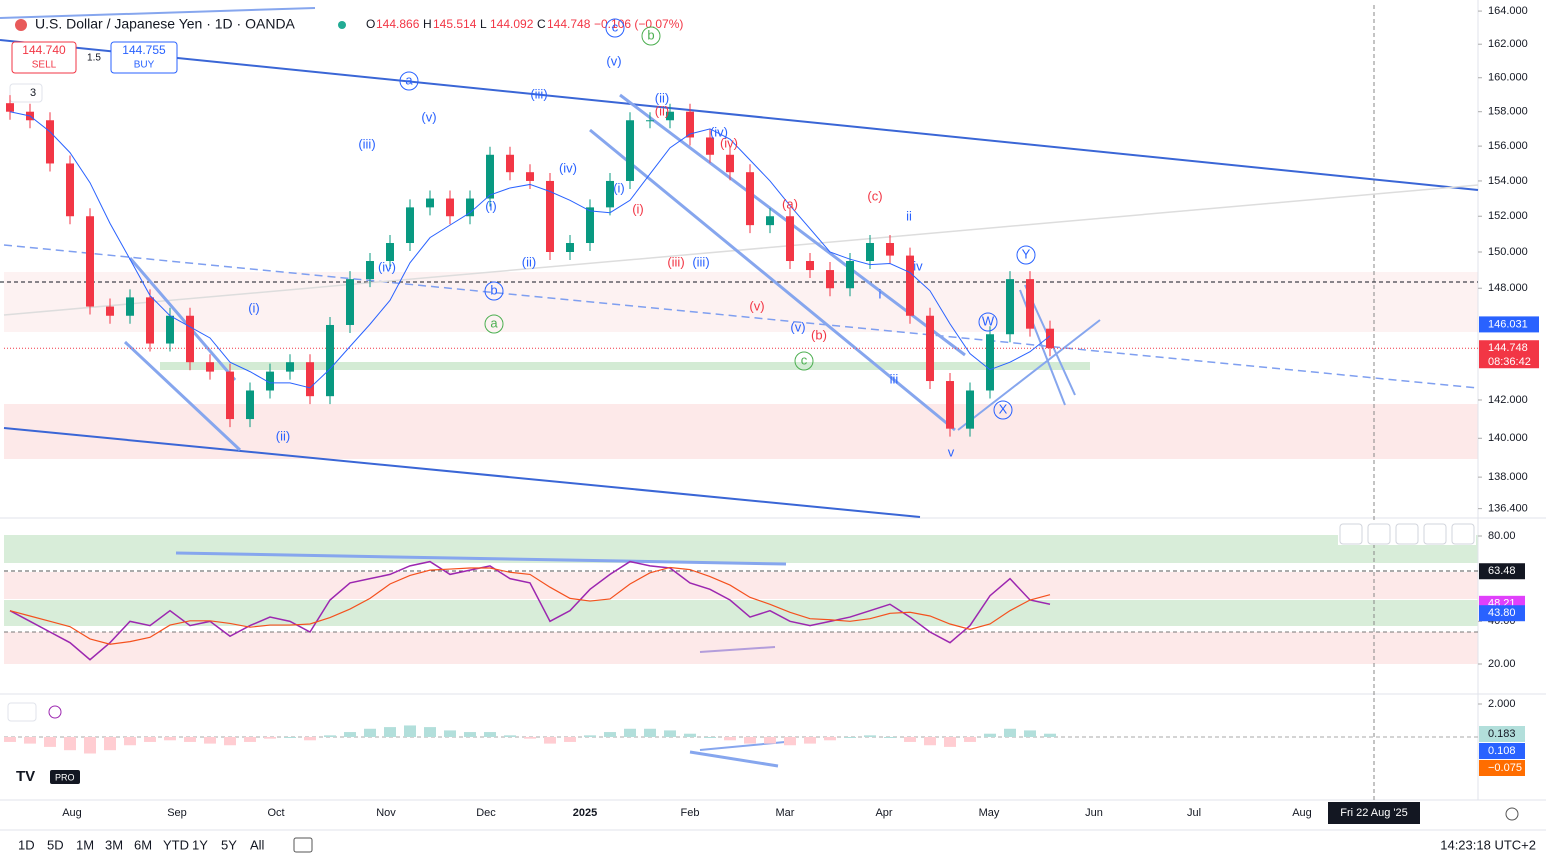 The image size is (1546, 855). I want to click on range-button: 3M, so click(114, 844).